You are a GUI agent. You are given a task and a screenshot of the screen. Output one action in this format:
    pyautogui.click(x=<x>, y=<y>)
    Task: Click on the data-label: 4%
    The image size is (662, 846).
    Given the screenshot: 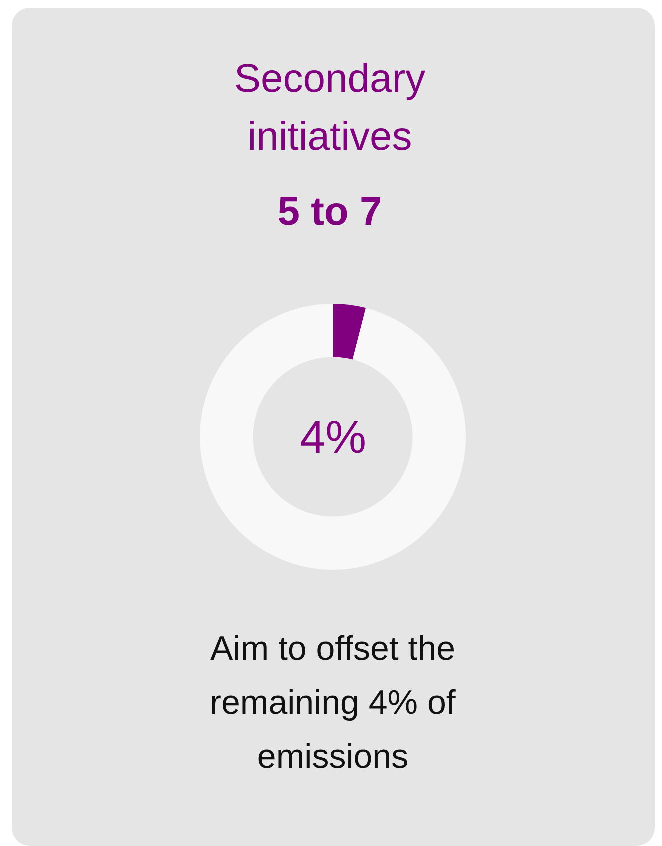 What is the action you would take?
    pyautogui.click(x=333, y=437)
    